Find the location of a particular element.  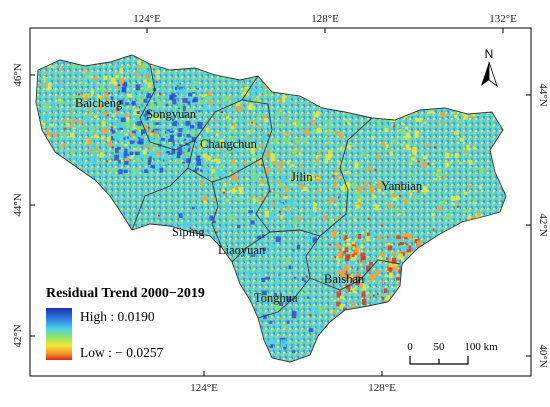

tick-top-128e: 128°E is located at coordinates (325, 19).